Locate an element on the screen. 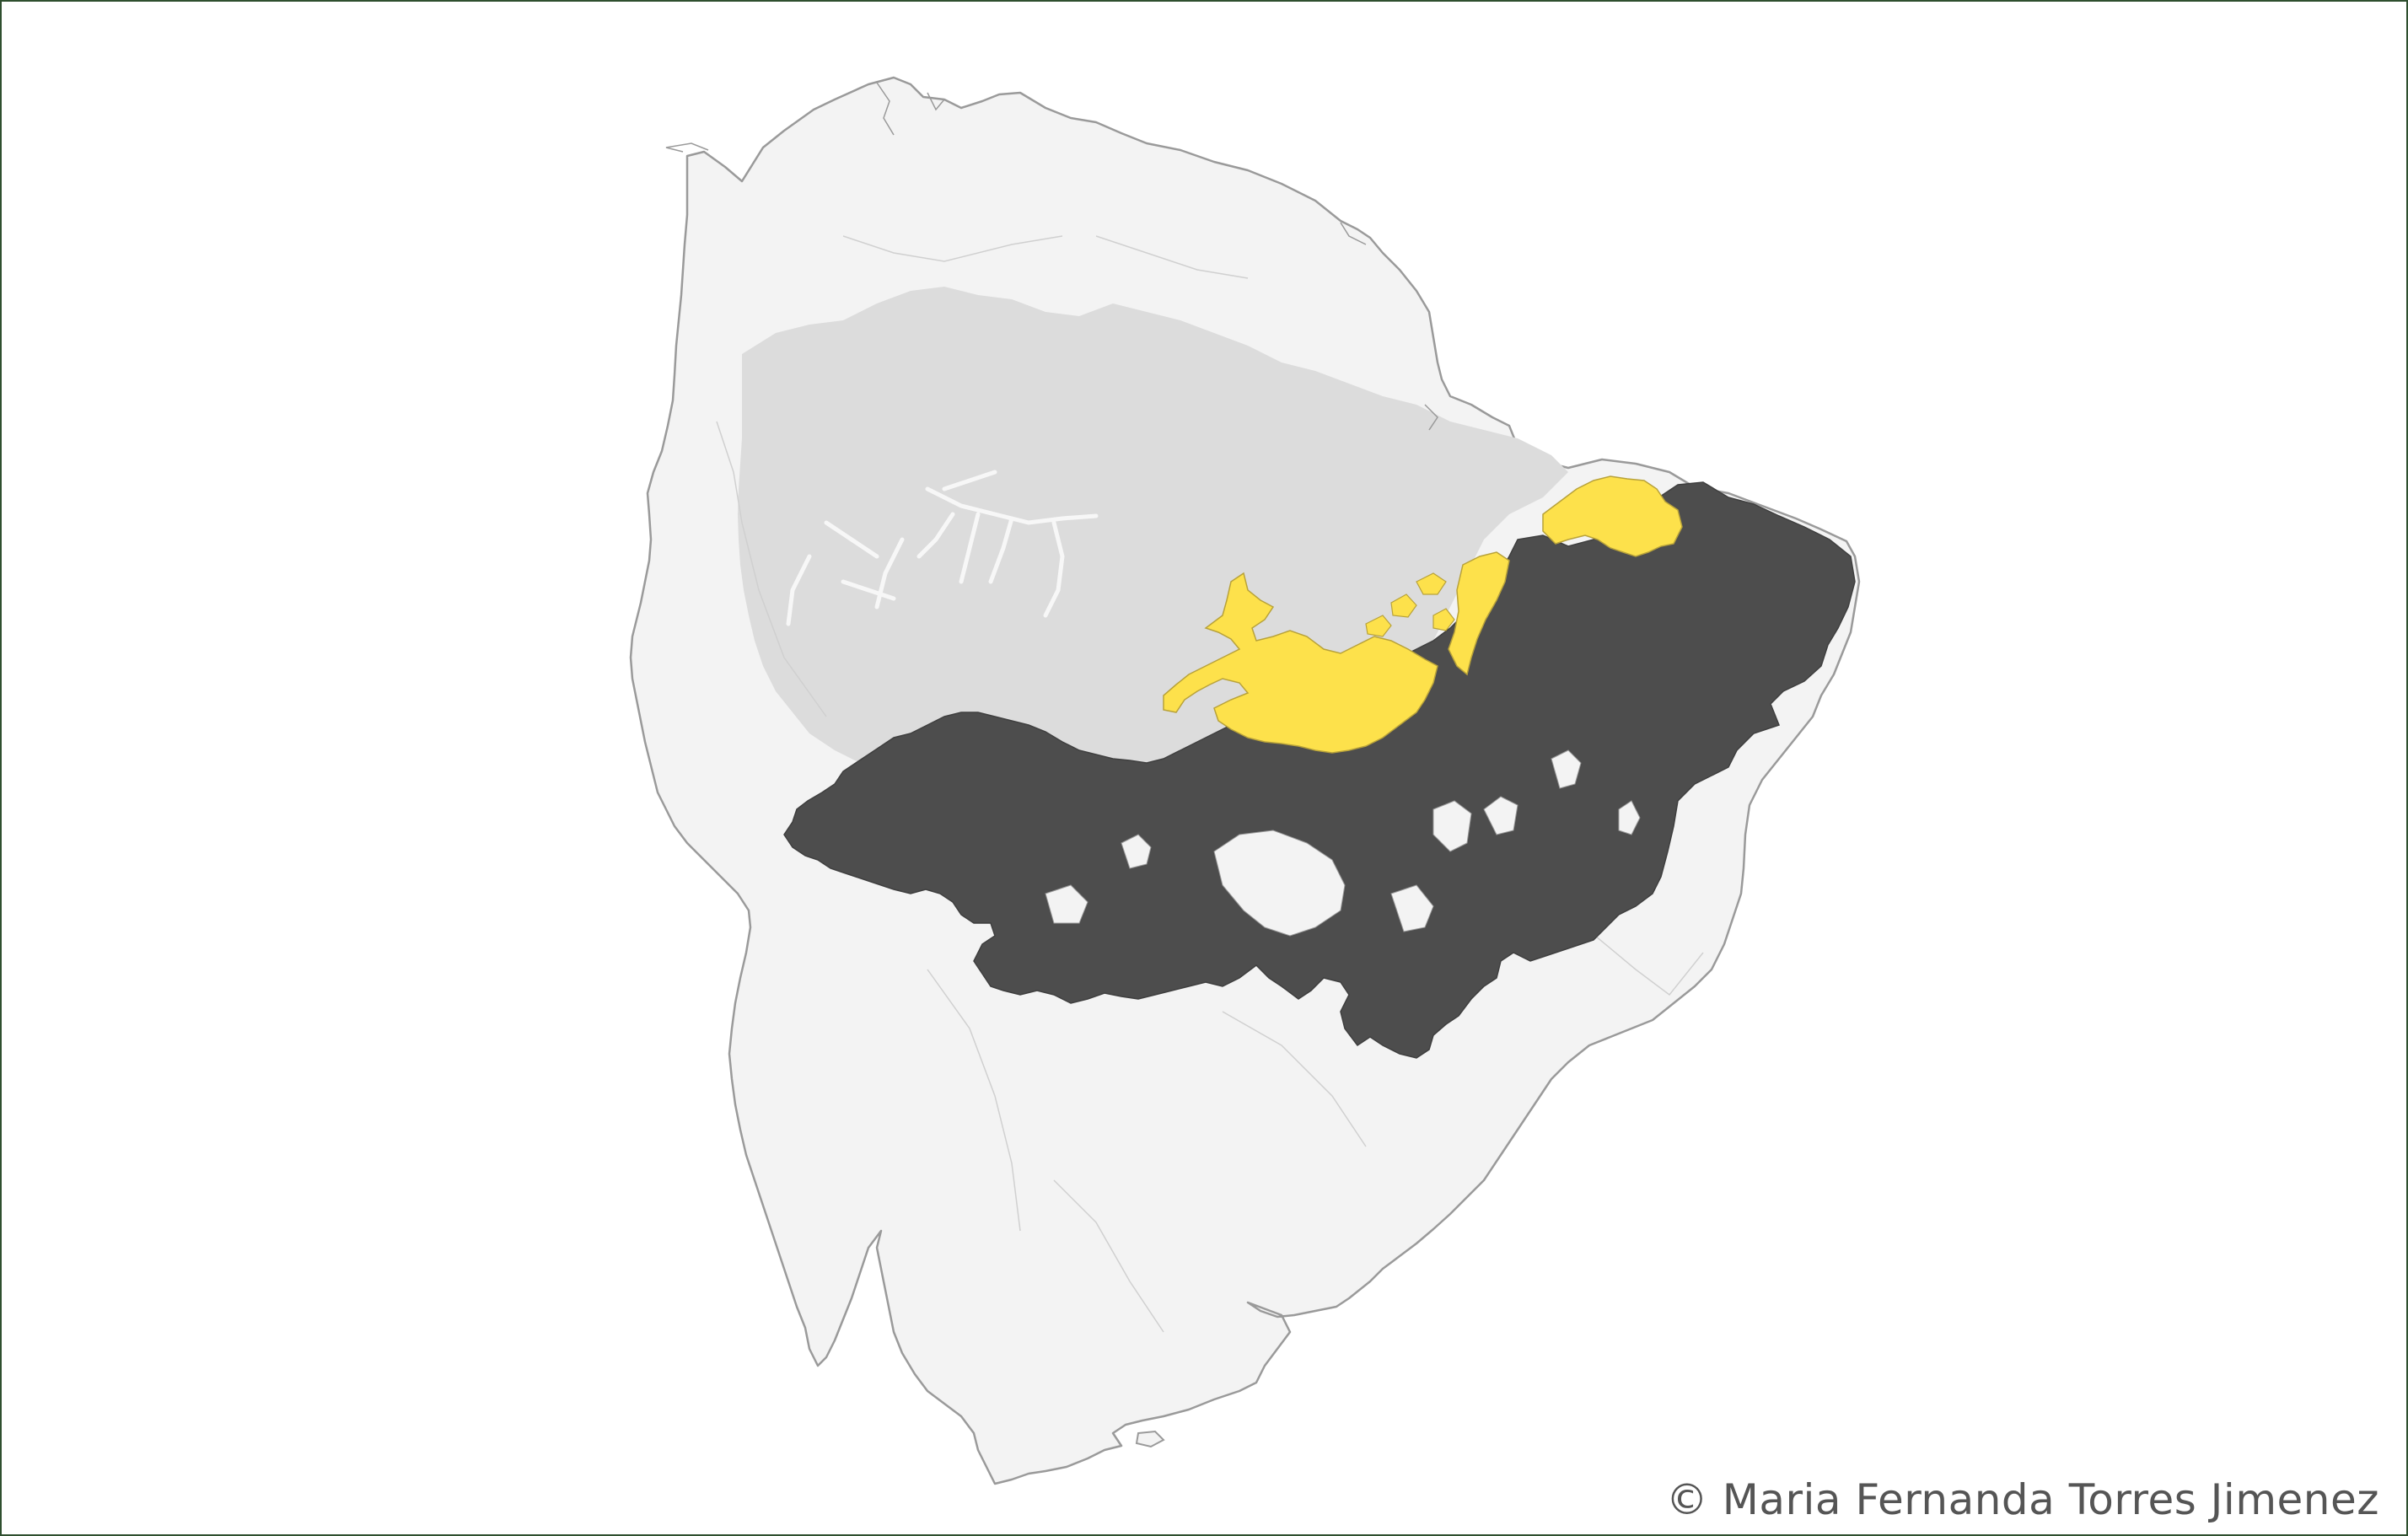  secondary-range-mid is located at coordinates (1479, 613).